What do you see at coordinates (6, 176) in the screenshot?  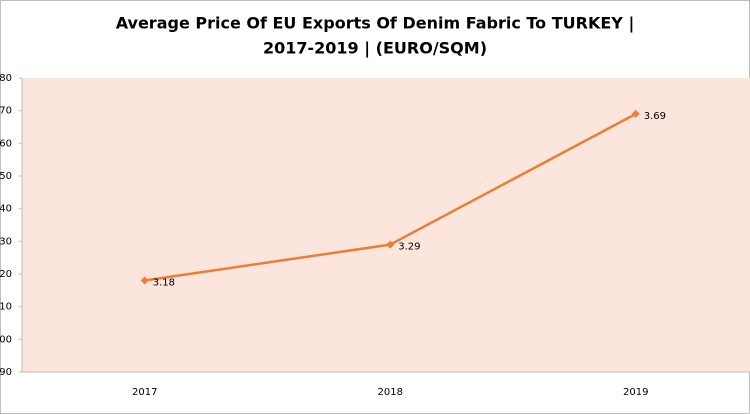 I see `y-tick-label: 3.50` at bounding box center [6, 176].